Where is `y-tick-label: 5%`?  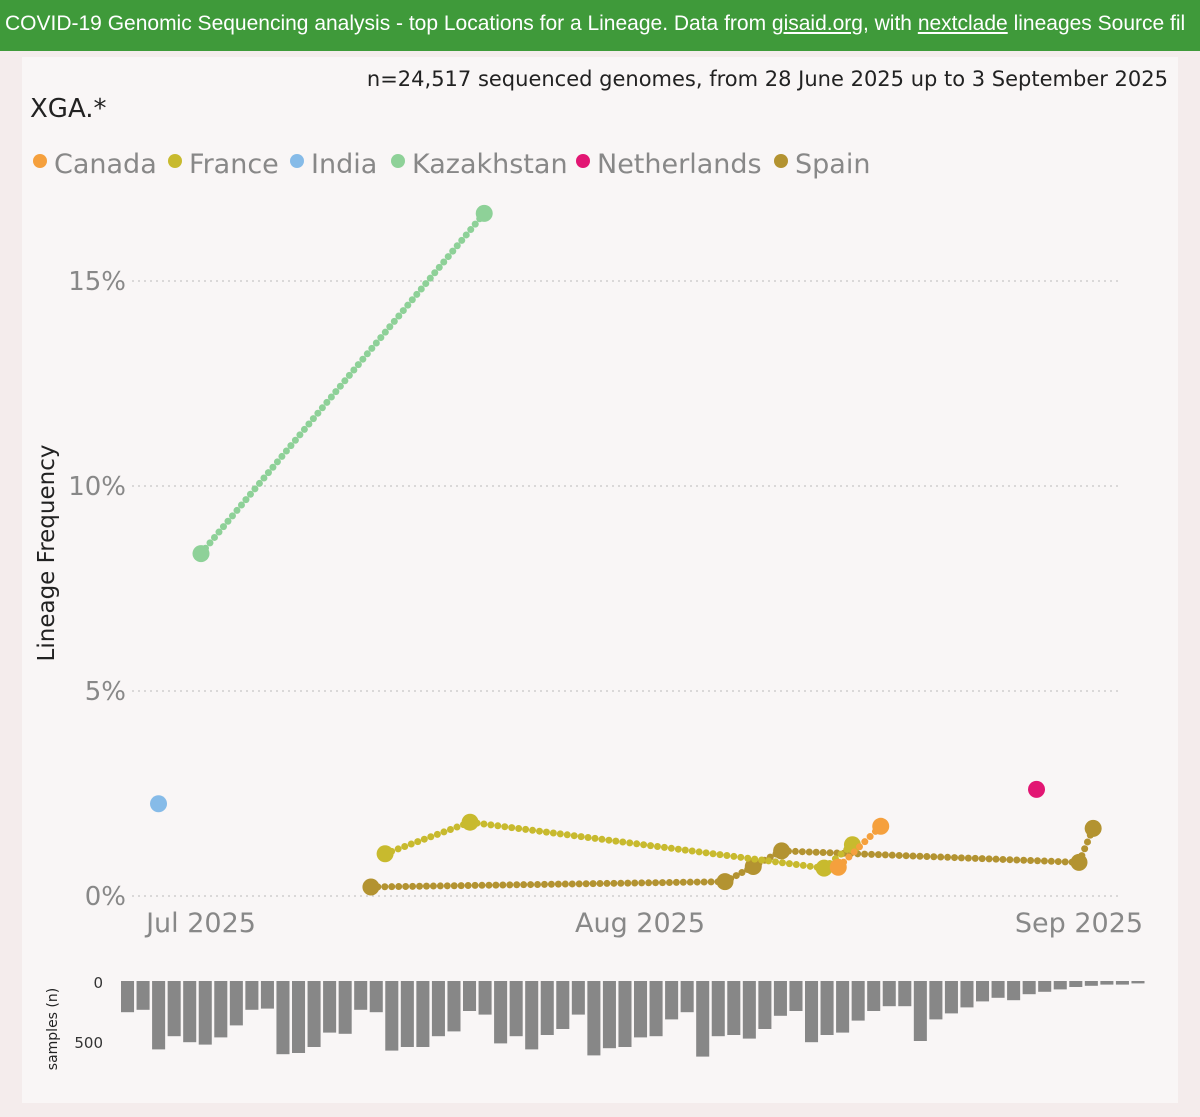
y-tick-label: 5% is located at coordinates (105, 692).